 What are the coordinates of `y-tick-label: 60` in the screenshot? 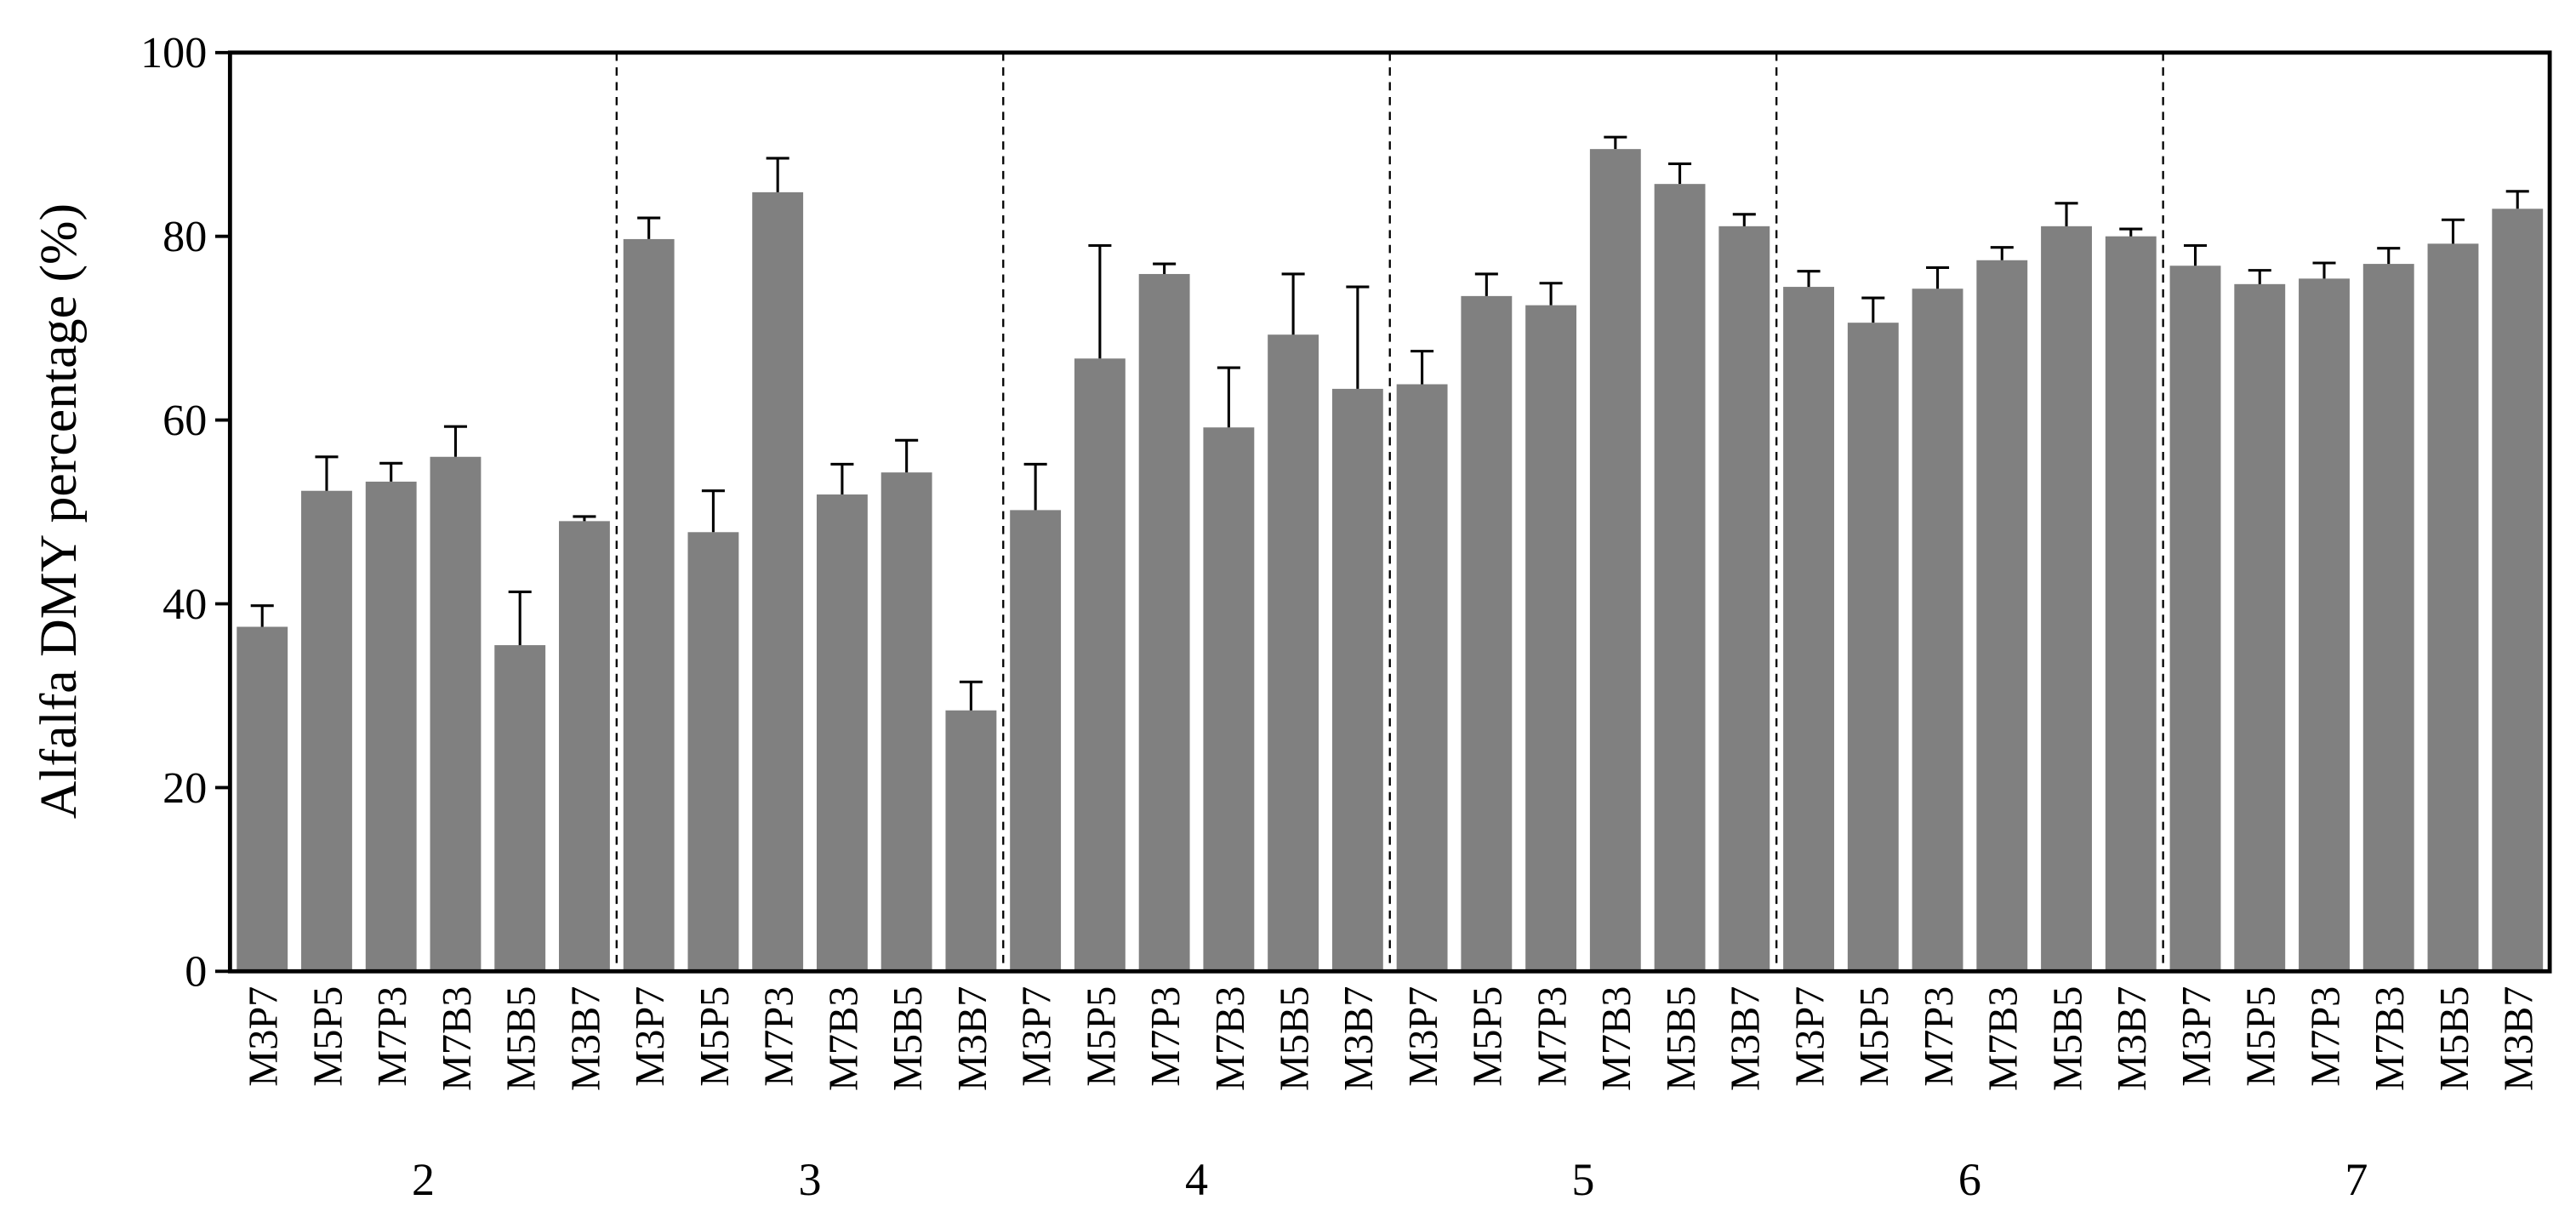 It's located at (184, 421).